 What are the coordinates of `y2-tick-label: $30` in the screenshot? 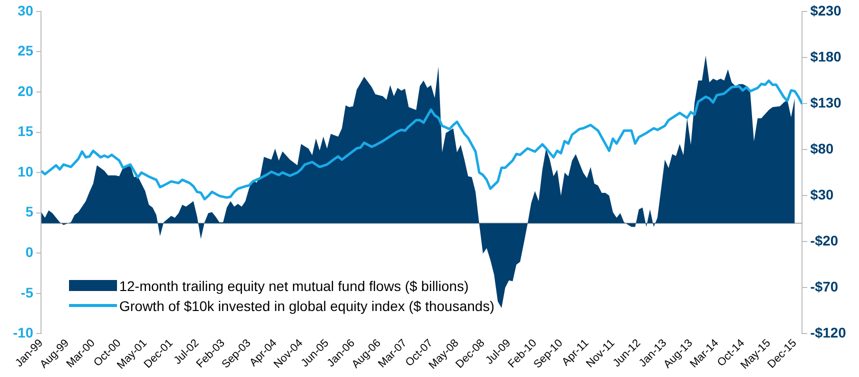 It's located at (822, 194).